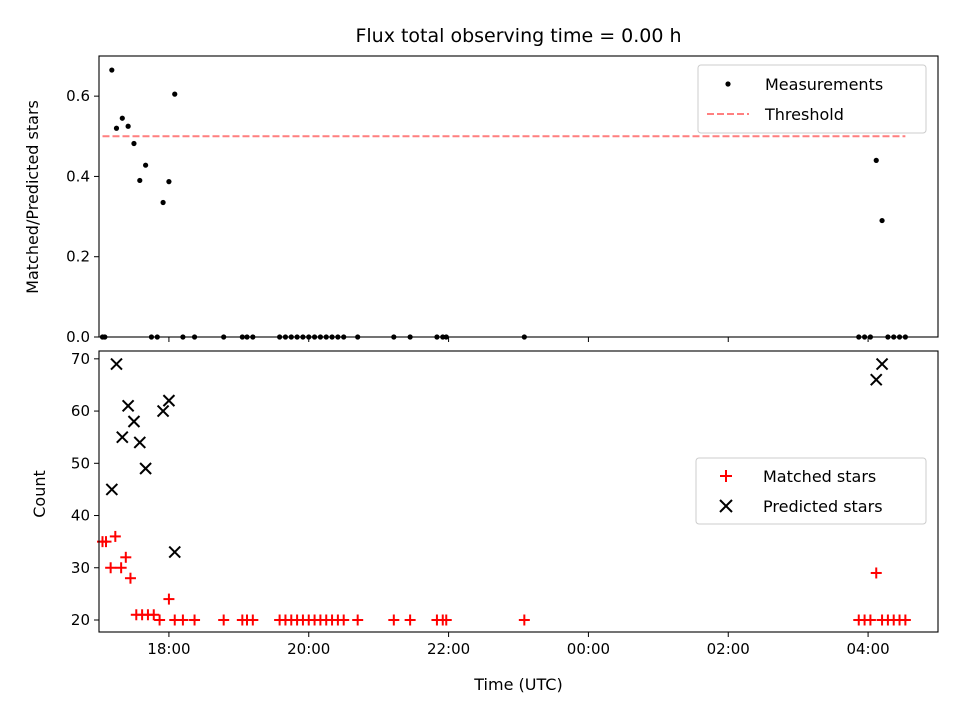 The width and height of the screenshot is (960, 720). I want to click on bottom-y-tick-label: 40, so click(80, 516).